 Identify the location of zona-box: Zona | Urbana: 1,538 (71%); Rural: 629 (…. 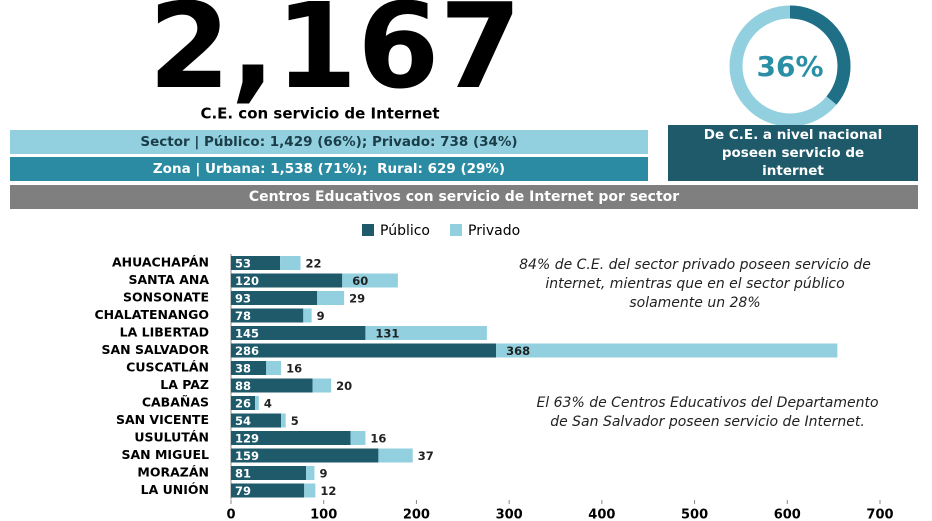
(329, 169).